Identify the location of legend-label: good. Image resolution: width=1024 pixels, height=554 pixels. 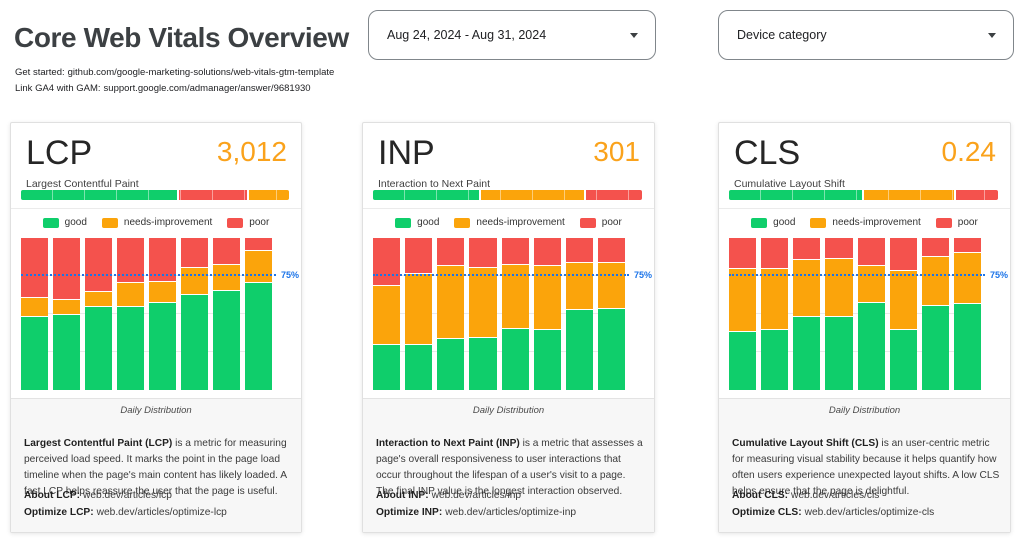
(428, 222).